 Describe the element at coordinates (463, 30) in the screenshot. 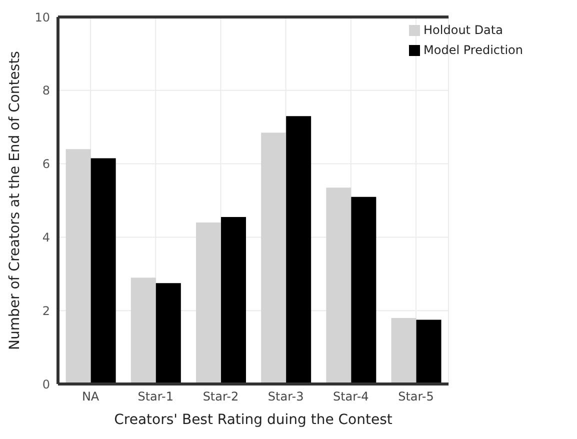

I see `legend-label: Holdout Data` at that location.